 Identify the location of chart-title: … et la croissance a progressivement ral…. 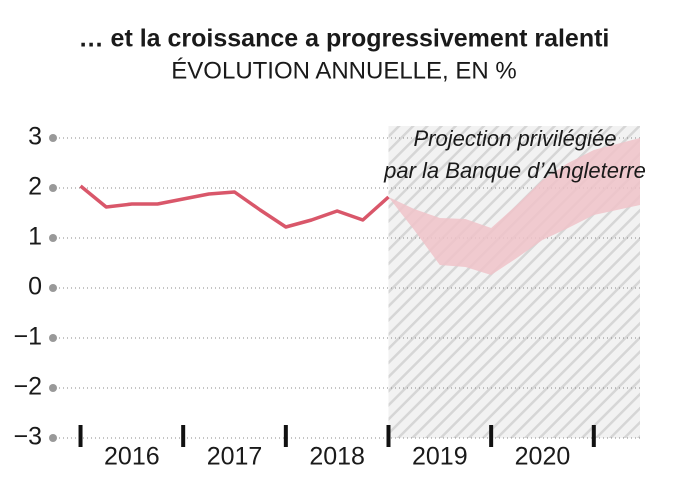
(344, 39).